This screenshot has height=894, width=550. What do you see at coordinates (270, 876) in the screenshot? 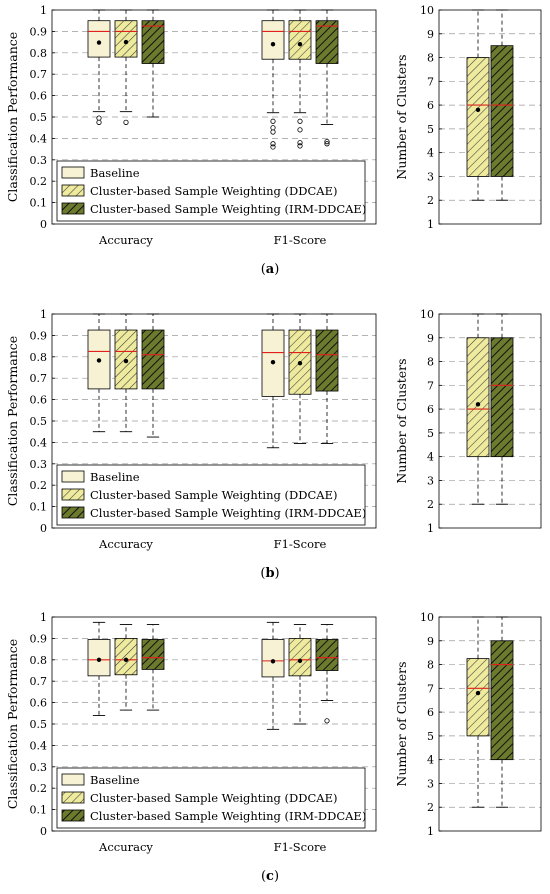
I see `panel-label: (c)` at bounding box center [270, 876].